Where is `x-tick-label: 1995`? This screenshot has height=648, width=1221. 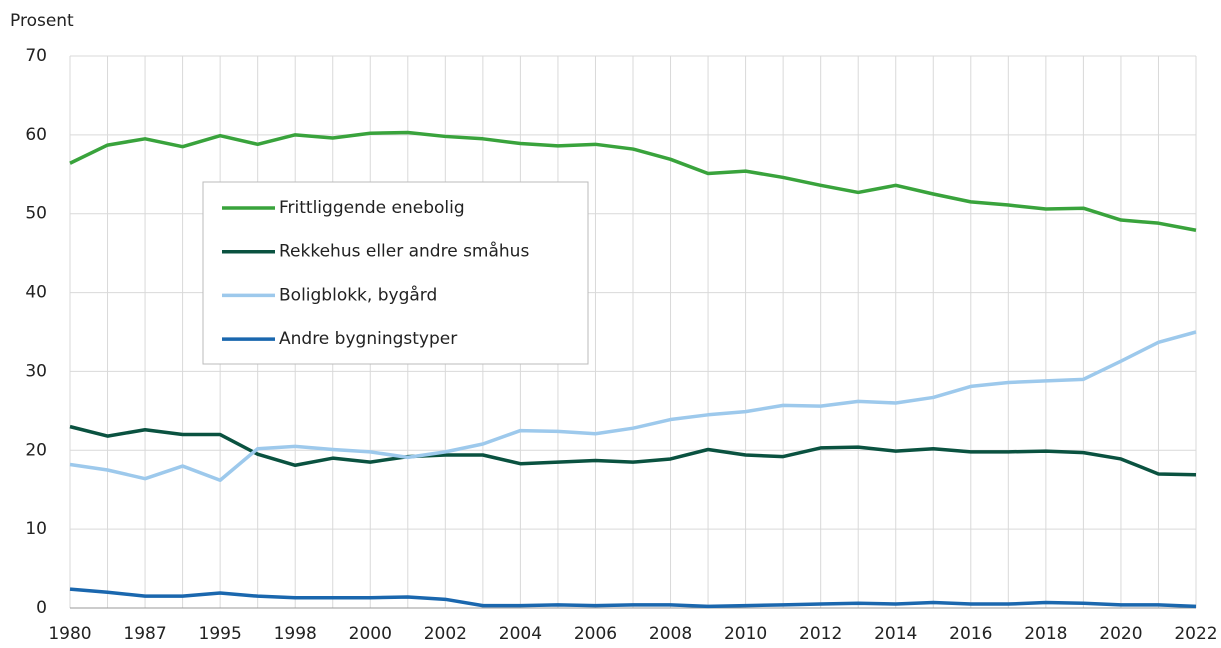
x-tick-label: 1995 is located at coordinates (220, 634).